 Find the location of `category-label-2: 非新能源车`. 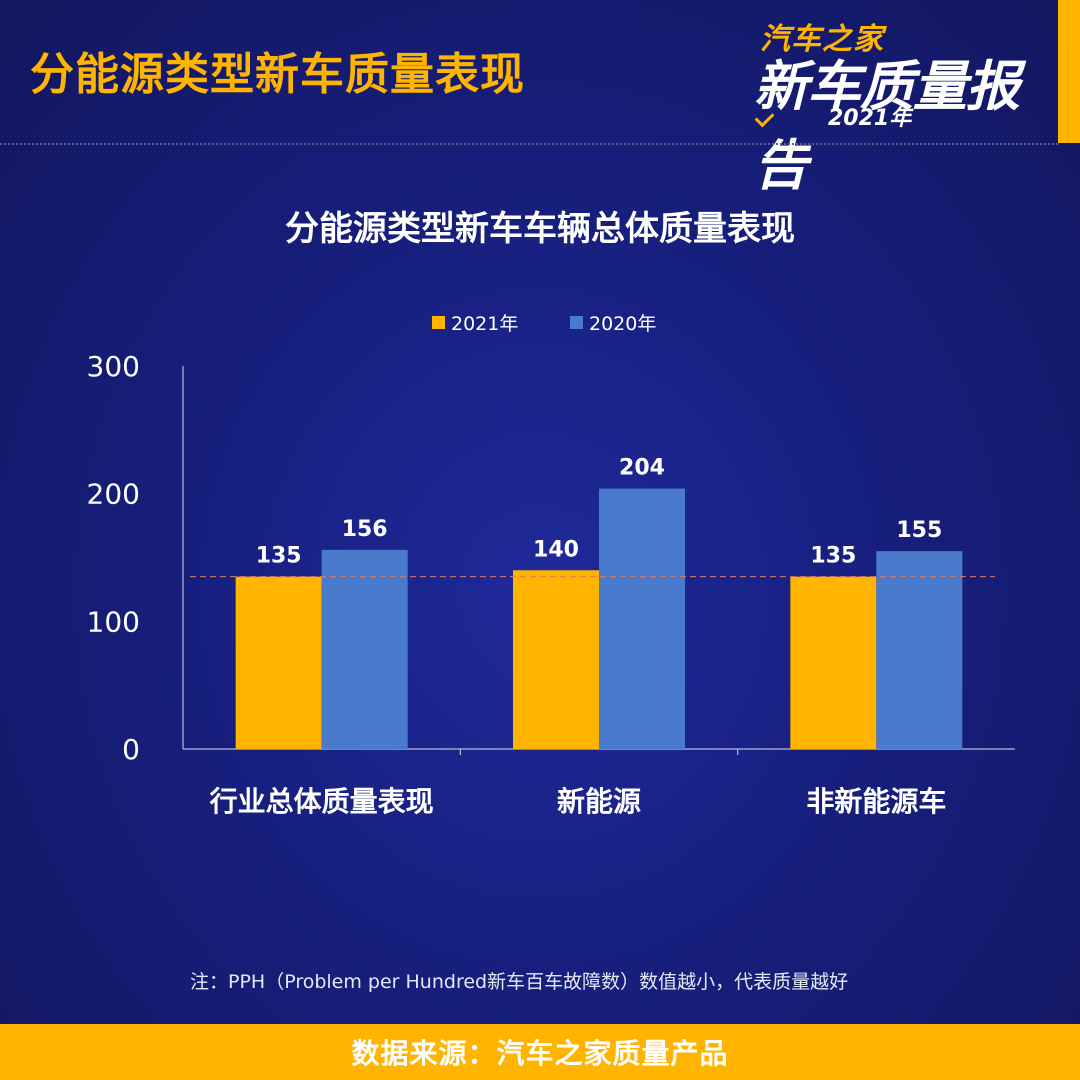

category-label-2: 非新能源车 is located at coordinates (876, 801).